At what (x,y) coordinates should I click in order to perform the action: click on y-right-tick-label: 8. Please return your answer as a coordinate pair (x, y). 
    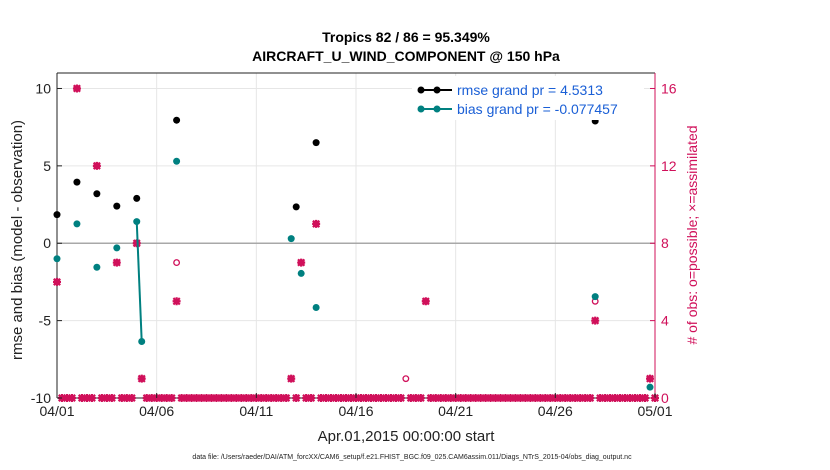
    Looking at the image, I should click on (665, 243).